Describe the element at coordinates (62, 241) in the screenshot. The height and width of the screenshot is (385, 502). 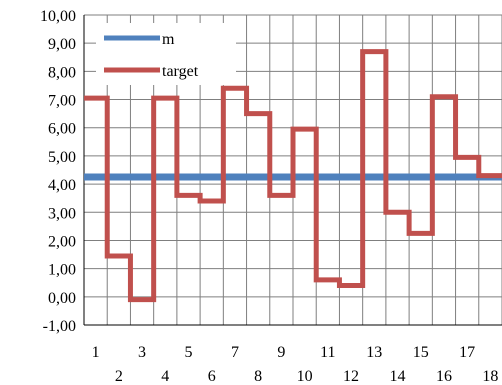
I see `y-tick-label: 2,00` at that location.